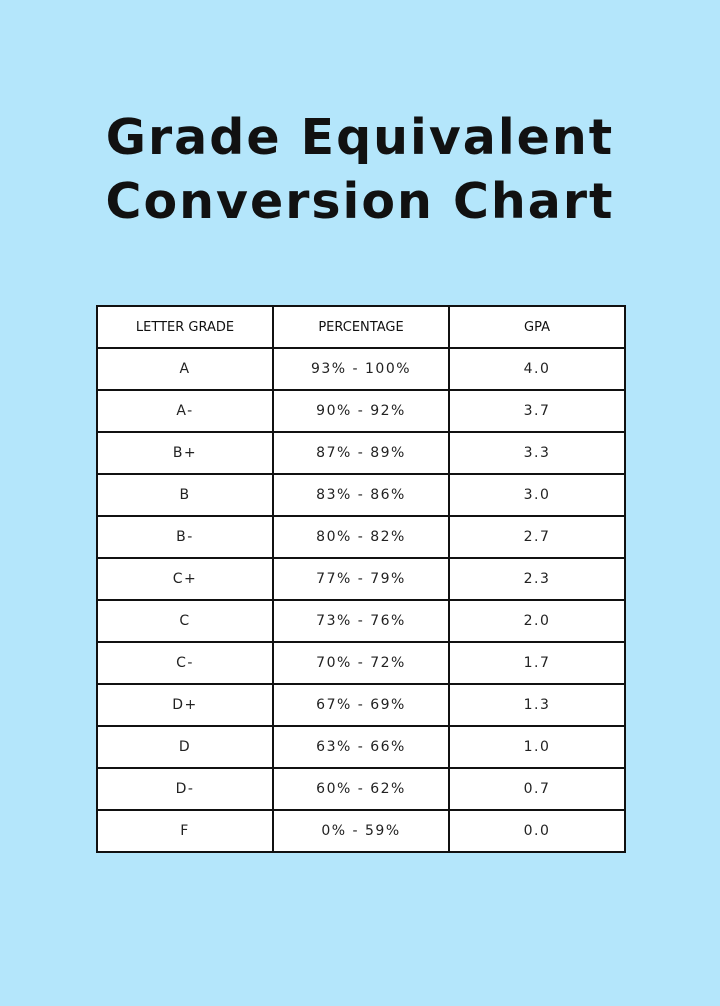 The height and width of the screenshot is (1006, 720). Describe the element at coordinates (537, 789) in the screenshot. I see `table-cell: 0.7` at that location.